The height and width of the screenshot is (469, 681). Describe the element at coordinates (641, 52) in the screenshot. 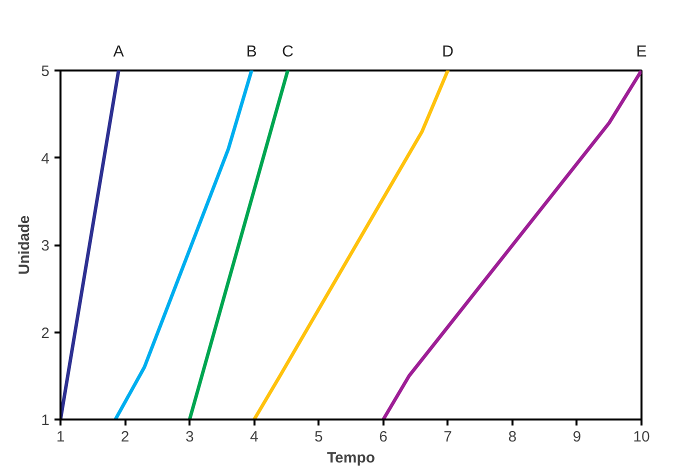

I see `series-label: E` at that location.